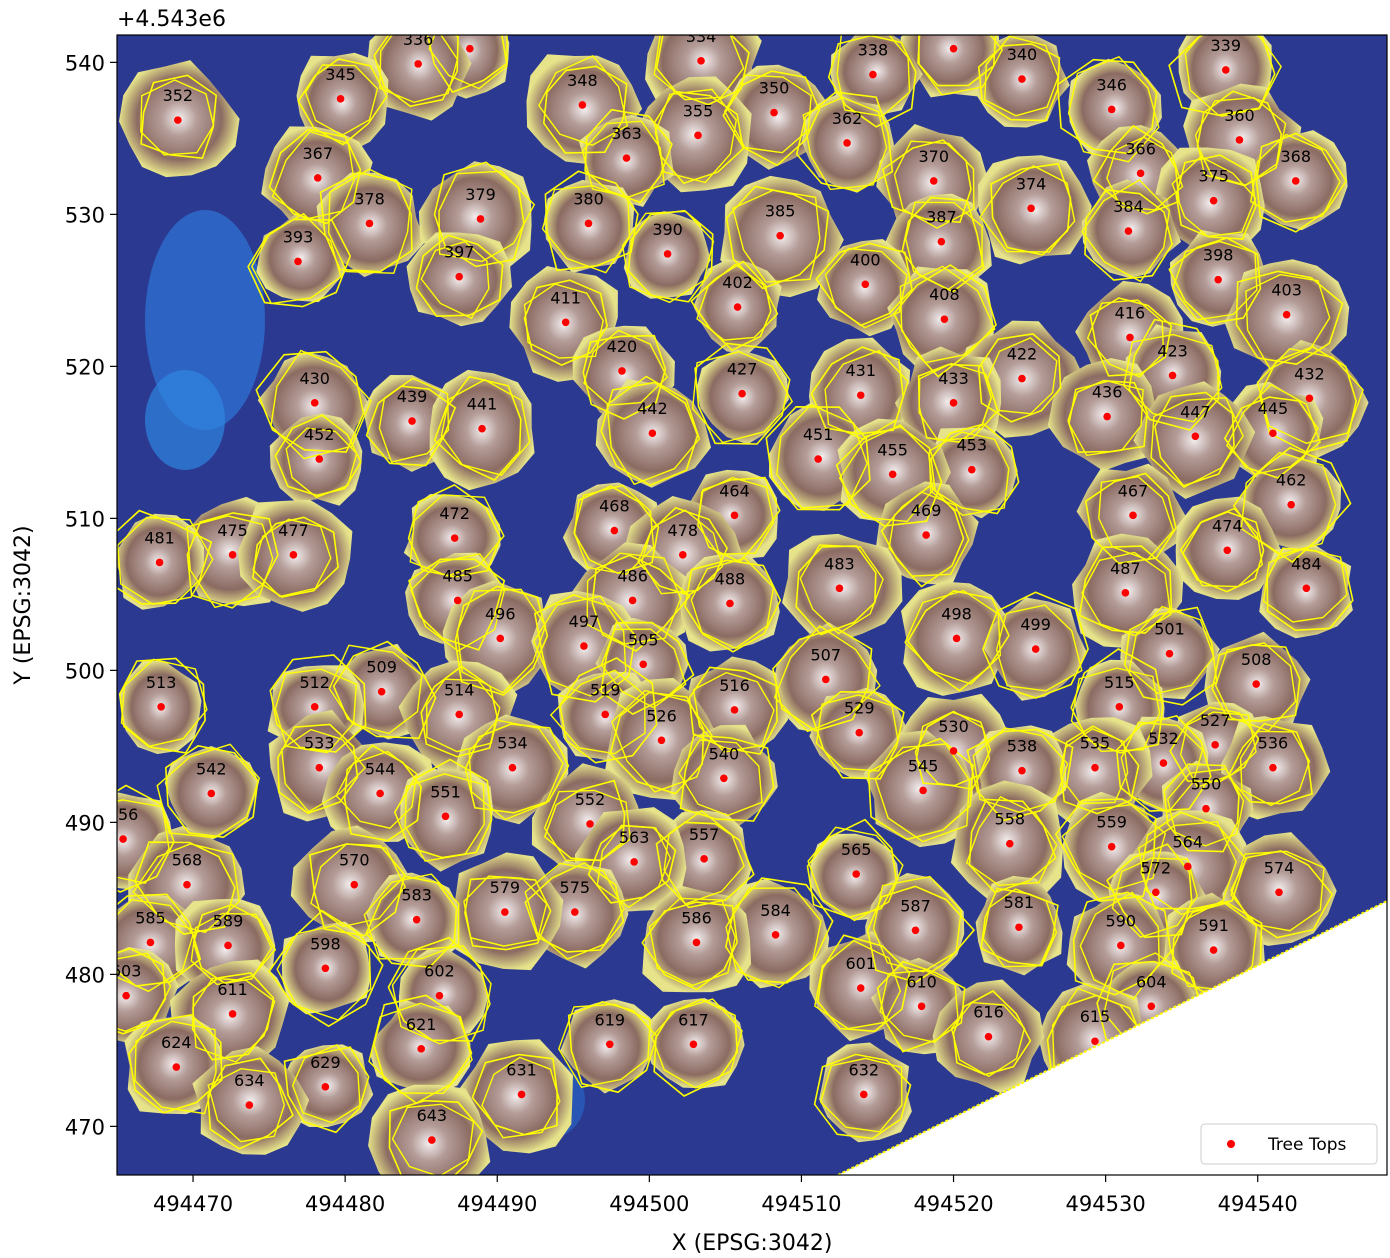  Describe the element at coordinates (1121, 920) in the screenshot. I see `tree-label-590: 590` at that location.